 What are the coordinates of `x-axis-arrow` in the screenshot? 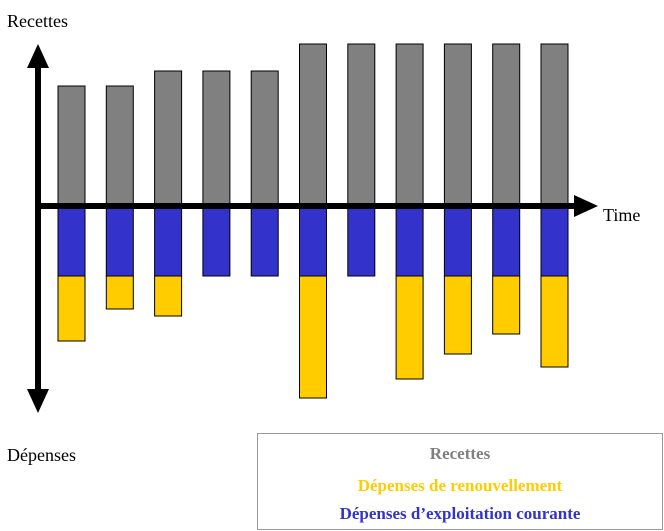 It's located at (586, 206).